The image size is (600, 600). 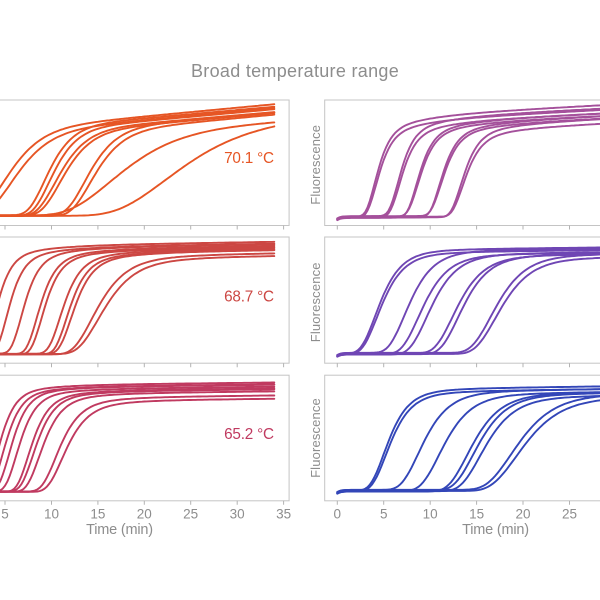 I want to click on svg-text: 30, so click(x=237, y=514).